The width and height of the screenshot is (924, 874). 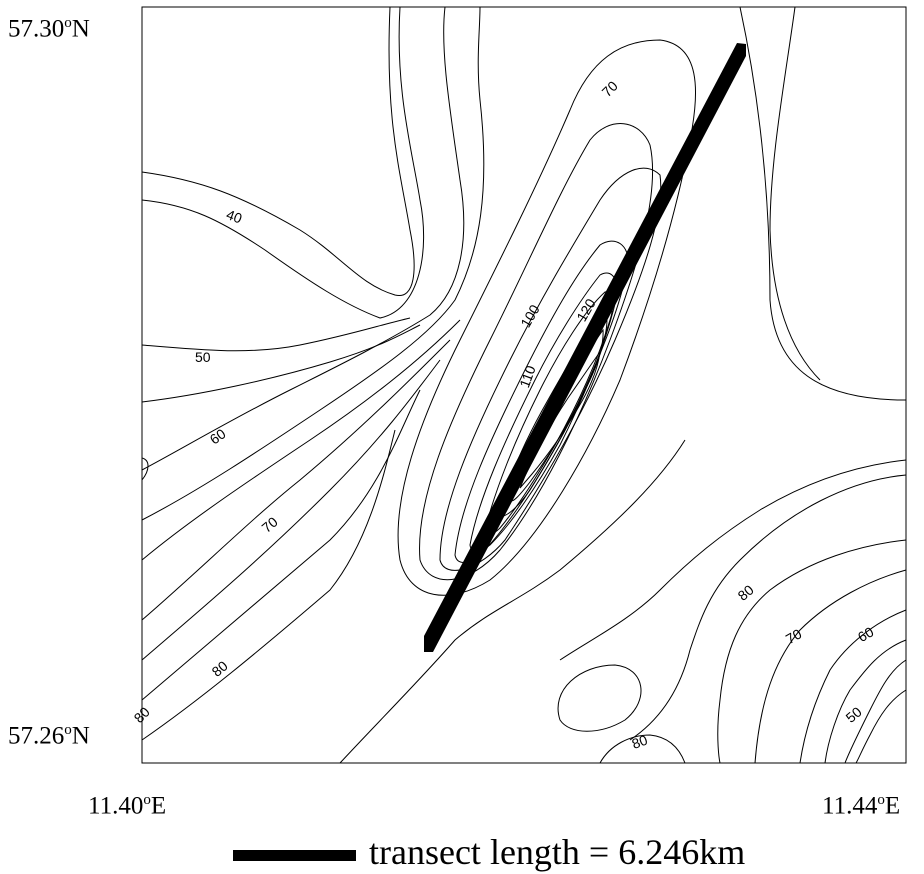 I want to click on contour-label: 110, so click(x=527, y=376).